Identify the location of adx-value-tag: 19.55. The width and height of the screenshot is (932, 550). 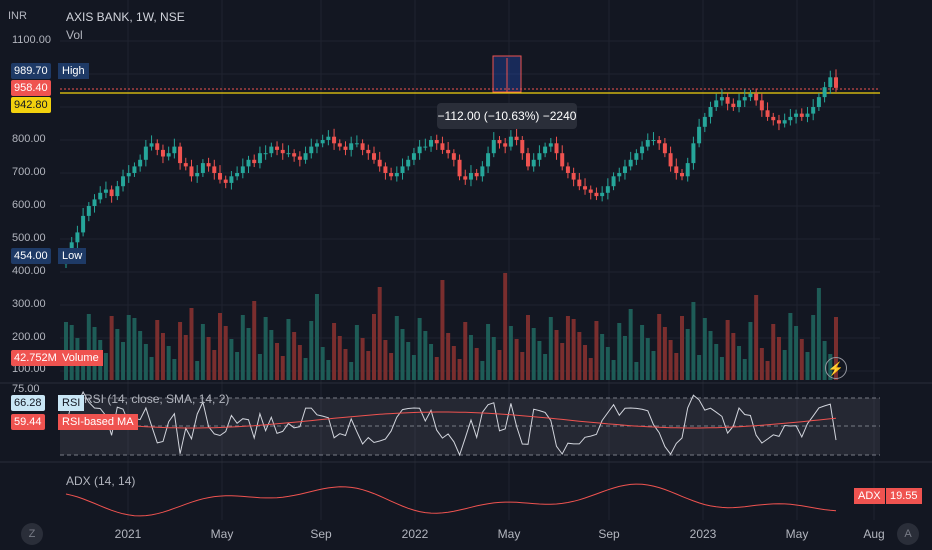
(904, 496).